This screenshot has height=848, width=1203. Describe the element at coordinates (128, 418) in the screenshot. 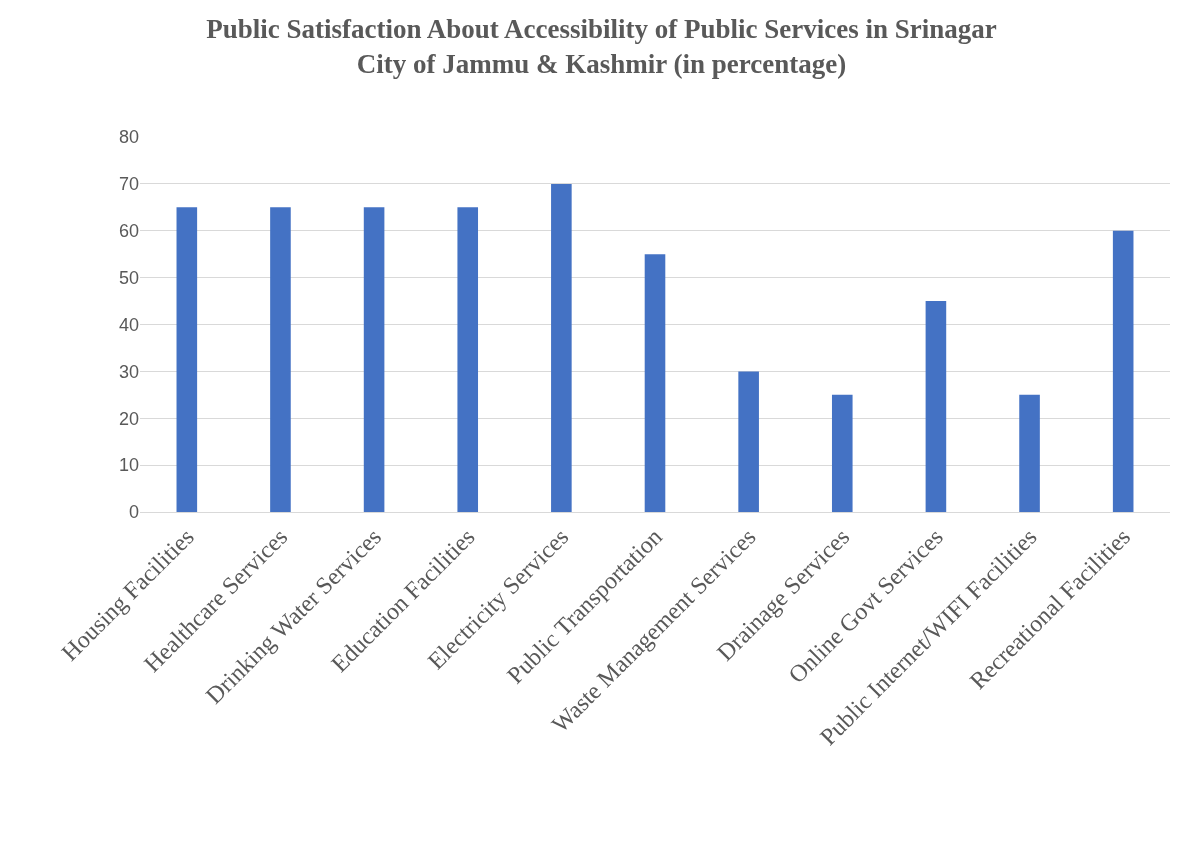

I see `y-tick-label: 20` at that location.